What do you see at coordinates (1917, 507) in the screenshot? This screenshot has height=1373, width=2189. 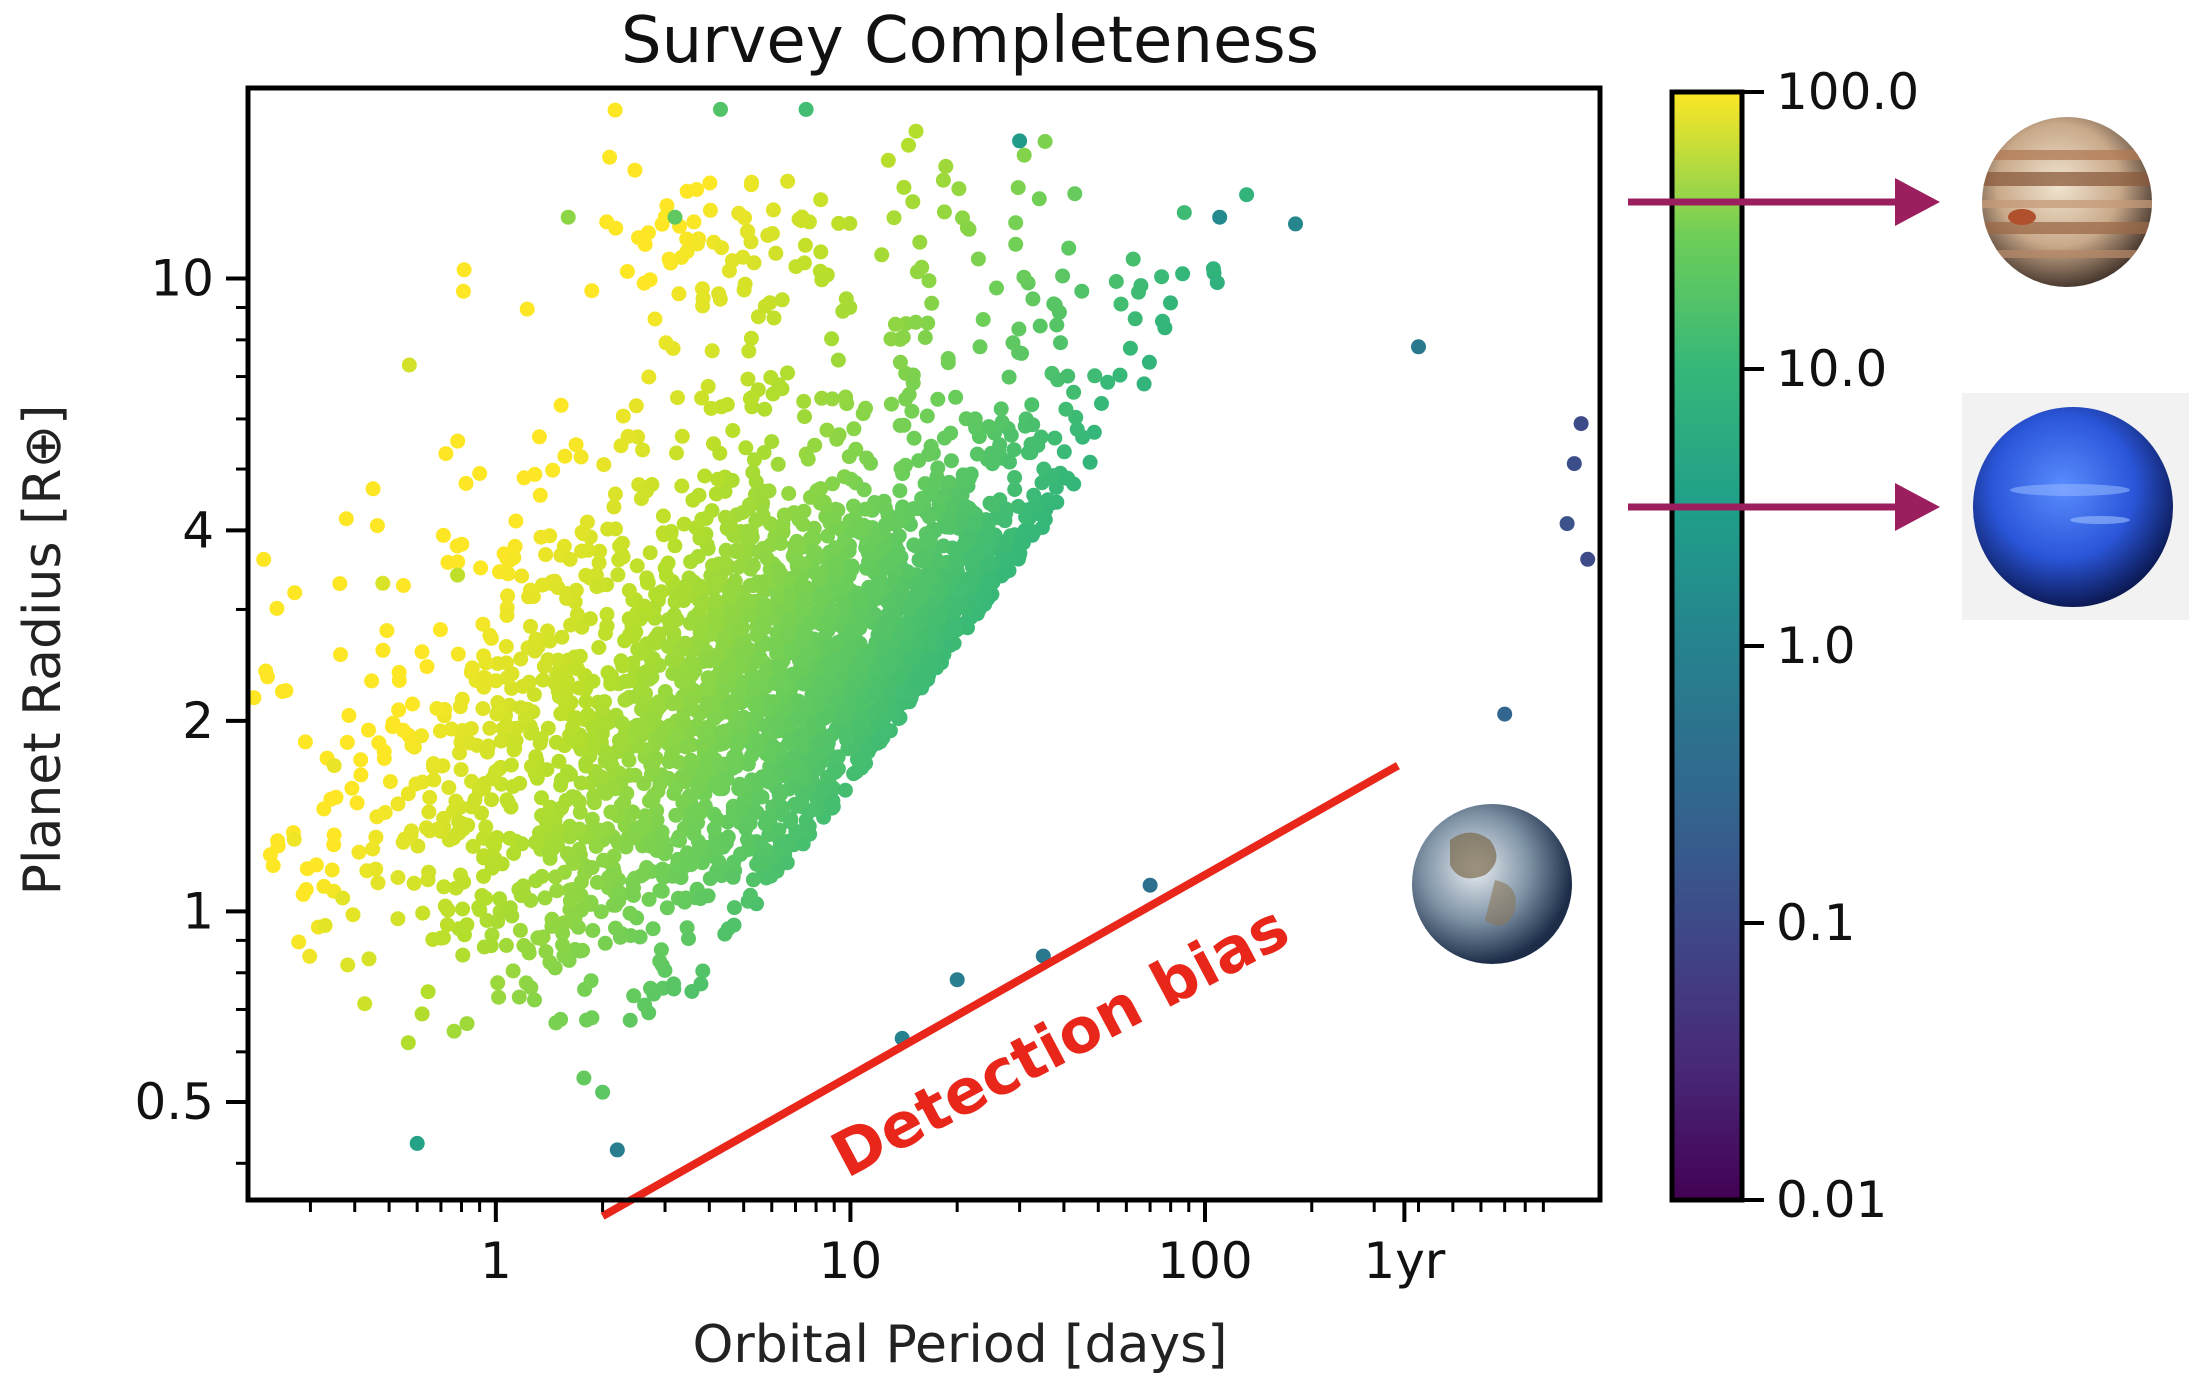 I see `arrowhead-neptune-icon` at bounding box center [1917, 507].